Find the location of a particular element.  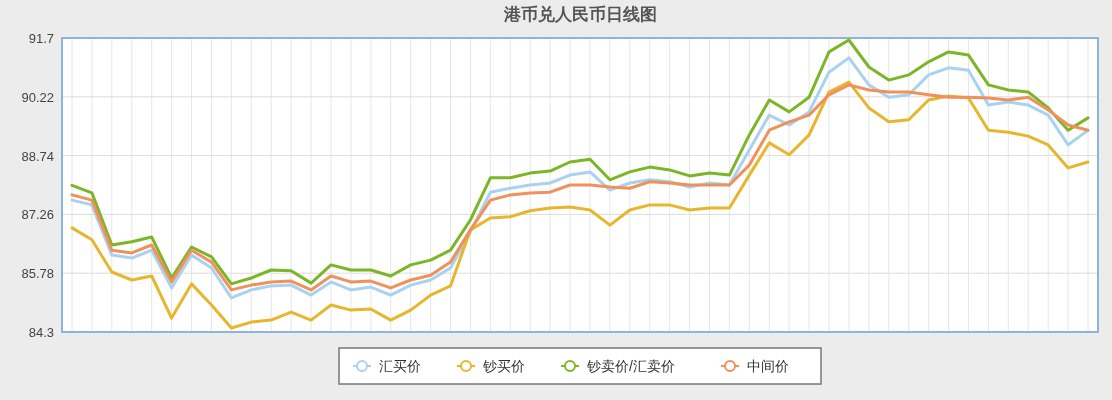

legend-label: 汇买价 is located at coordinates (400, 366).